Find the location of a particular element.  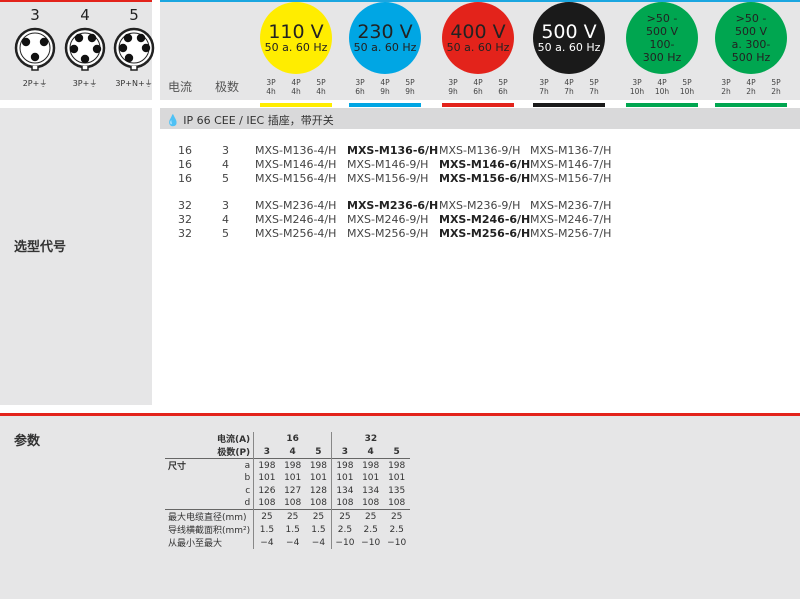

current-label: 电流(A) is located at coordinates (233, 440).